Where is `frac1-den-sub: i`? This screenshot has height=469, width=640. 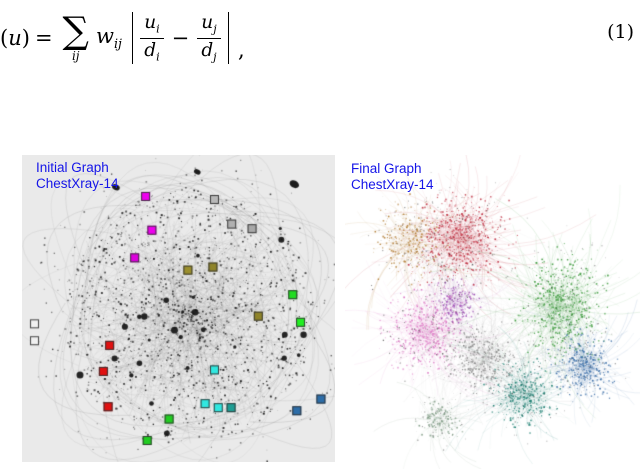
frac1-den-sub: i is located at coordinates (158, 57).